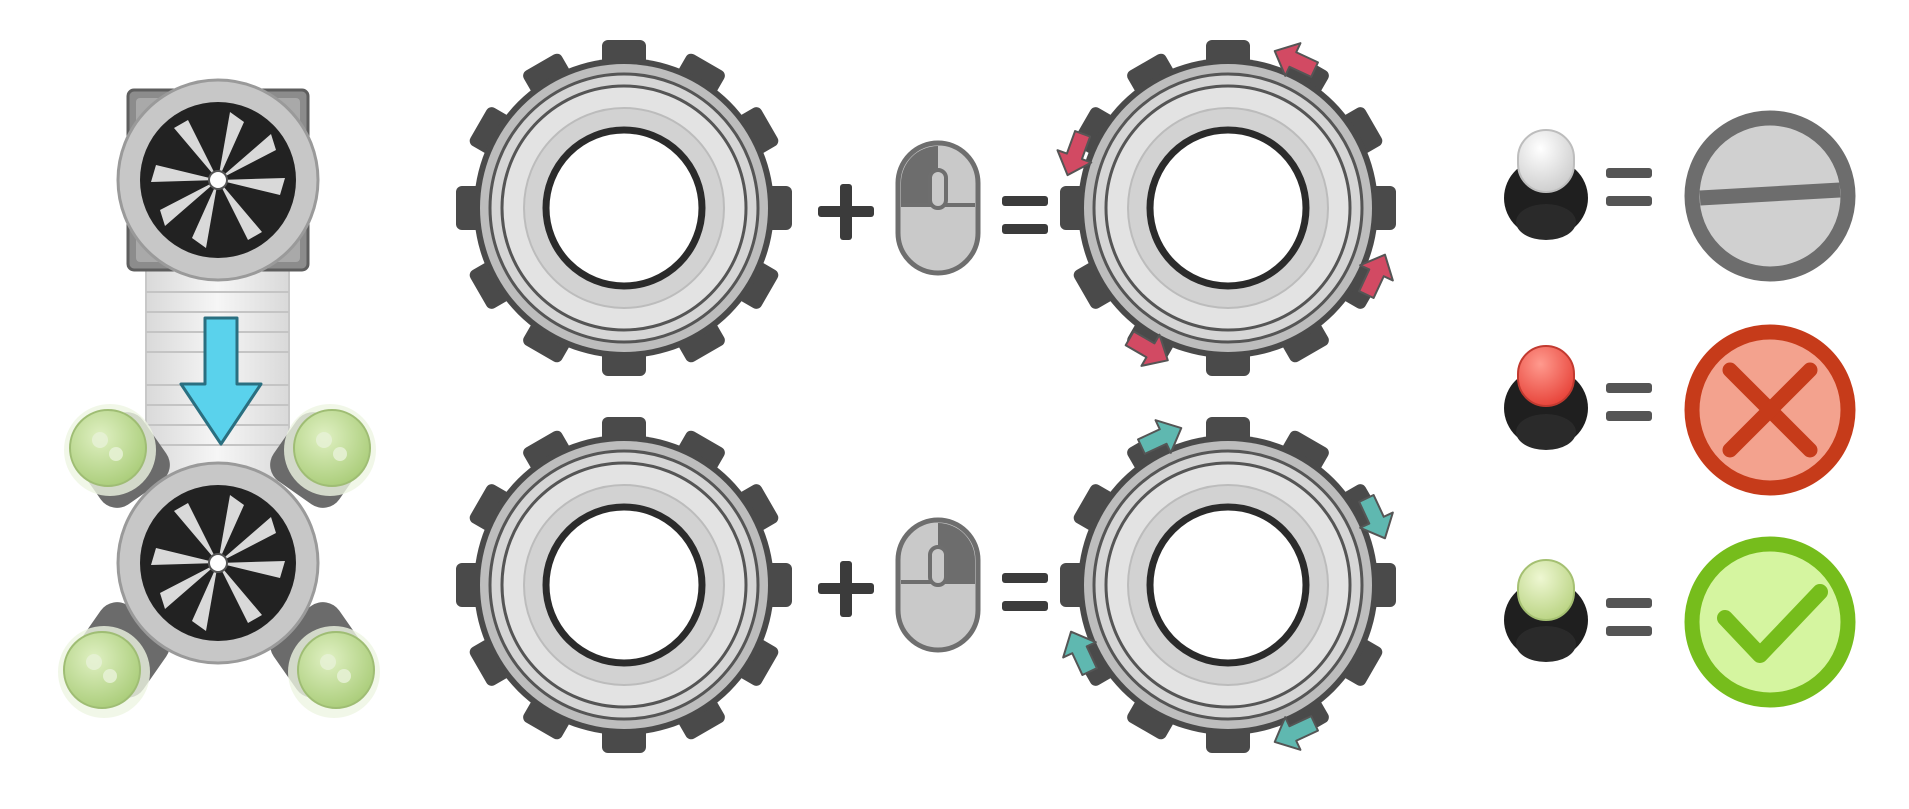  Describe the element at coordinates (1770, 622) in the screenshot. I see `ok-status-icon` at that location.